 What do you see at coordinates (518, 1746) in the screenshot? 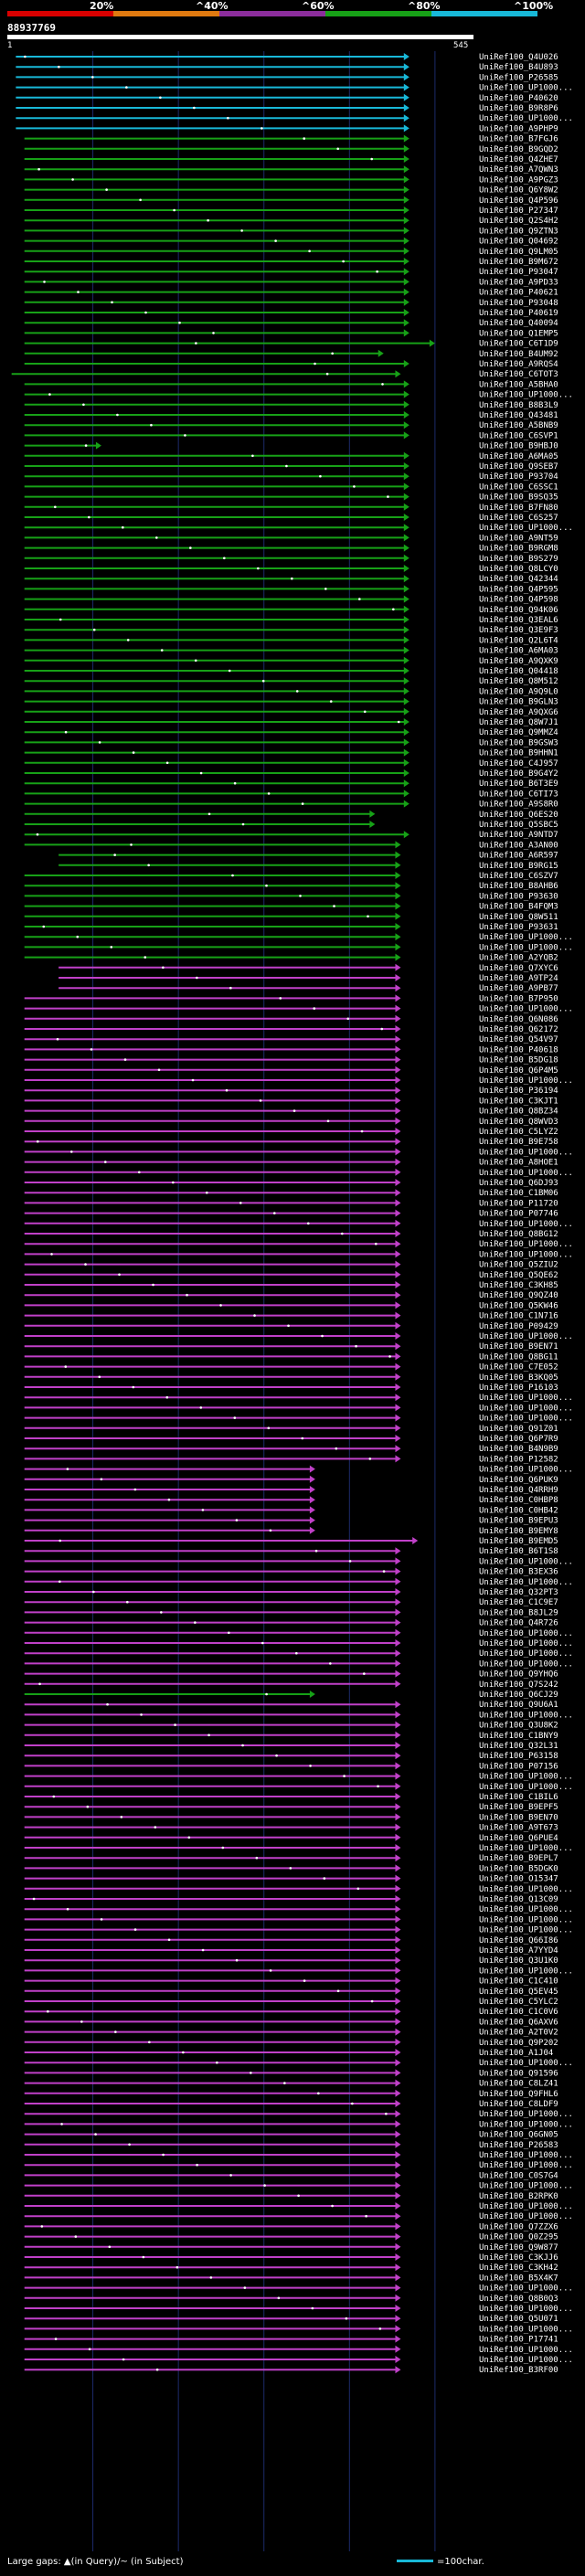
I see `hit-label: UniRef100_Q32L31` at bounding box center [518, 1746].